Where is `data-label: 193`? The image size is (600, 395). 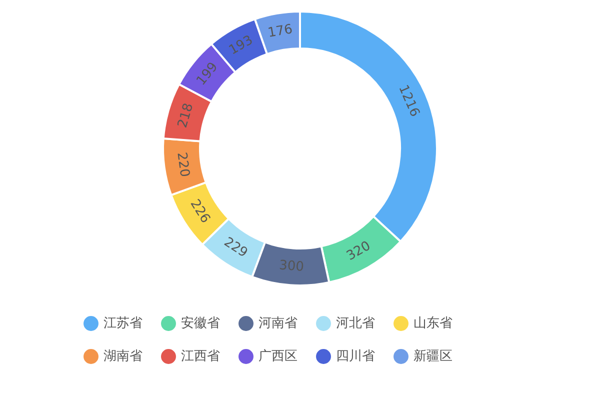
data-label: 193 is located at coordinates (241, 45).